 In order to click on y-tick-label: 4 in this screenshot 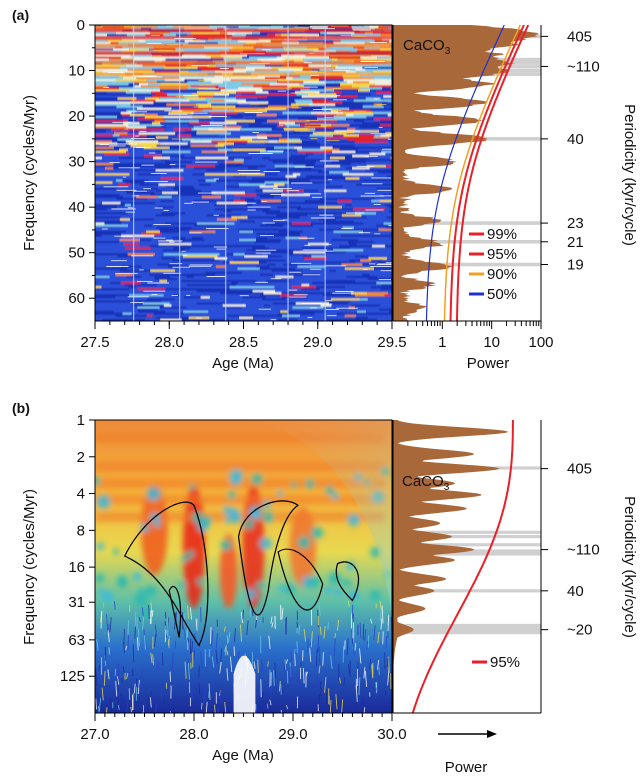, I will do `click(81, 494)`.